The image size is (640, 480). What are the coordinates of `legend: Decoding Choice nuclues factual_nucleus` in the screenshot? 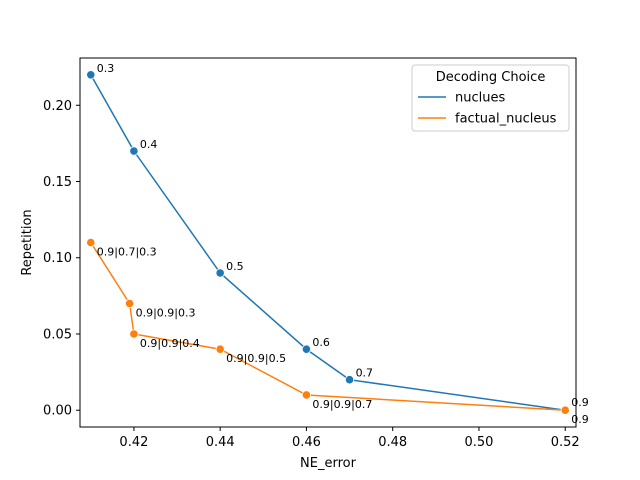 It's located at (490, 98).